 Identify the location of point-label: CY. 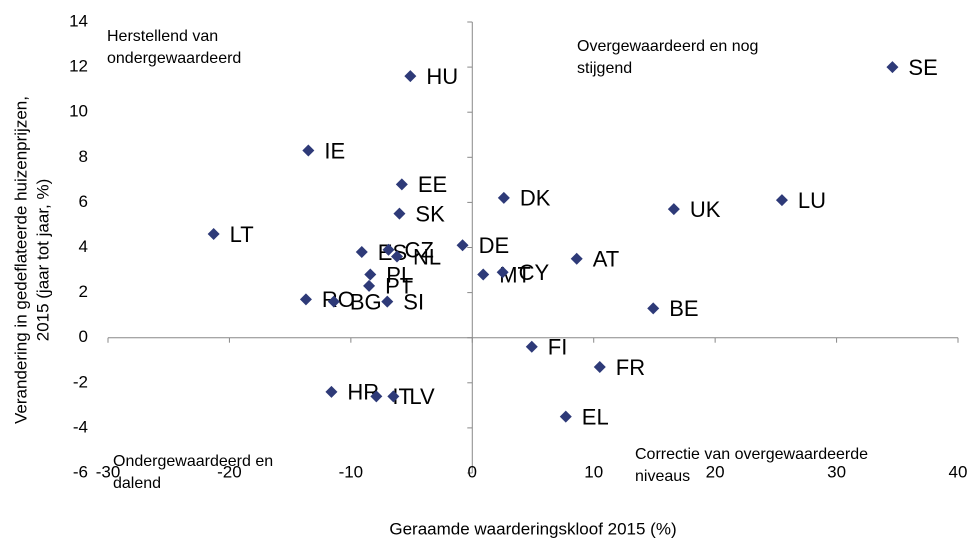
(534, 272).